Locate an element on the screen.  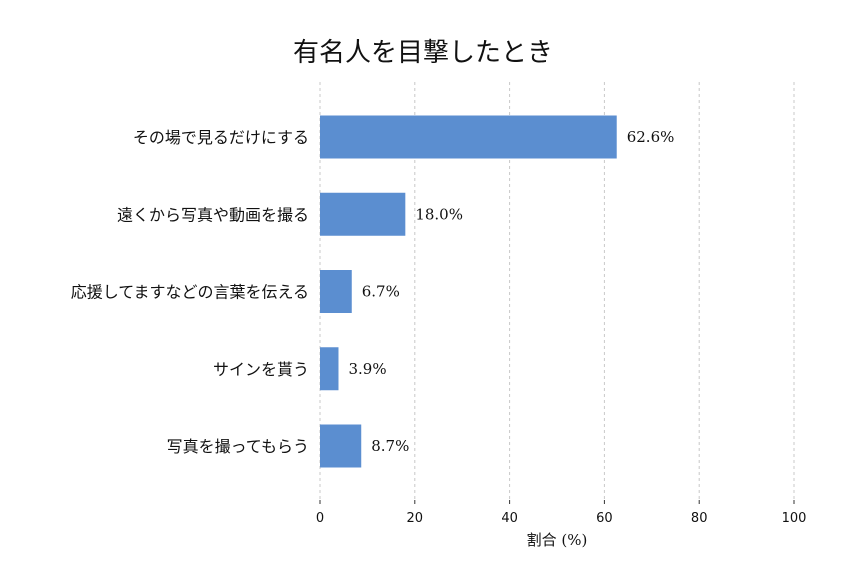
category-label: 写真を撮ってもらう is located at coordinates (238, 446).